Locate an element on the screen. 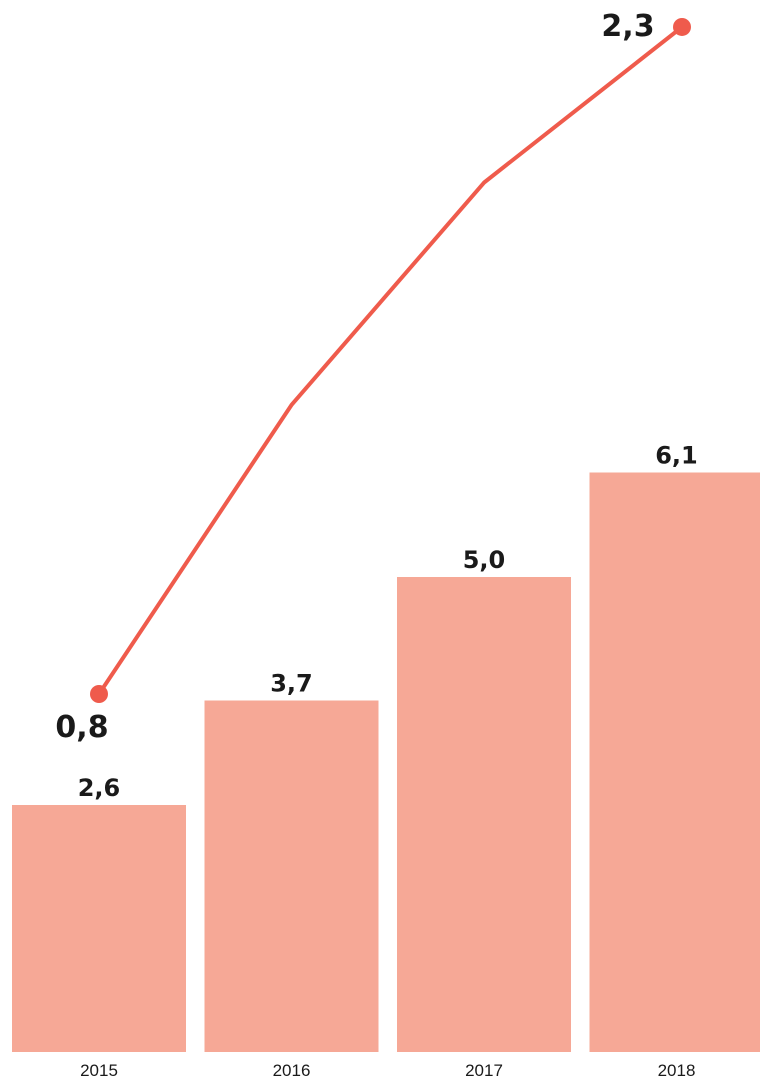  bar-2018 is located at coordinates (674, 762).